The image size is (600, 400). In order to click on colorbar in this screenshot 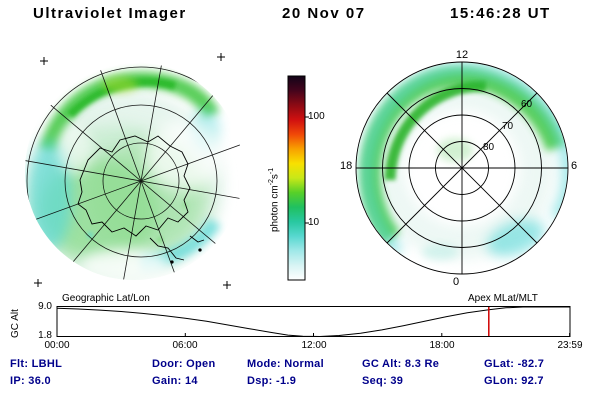, I will do `click(298, 178)`.